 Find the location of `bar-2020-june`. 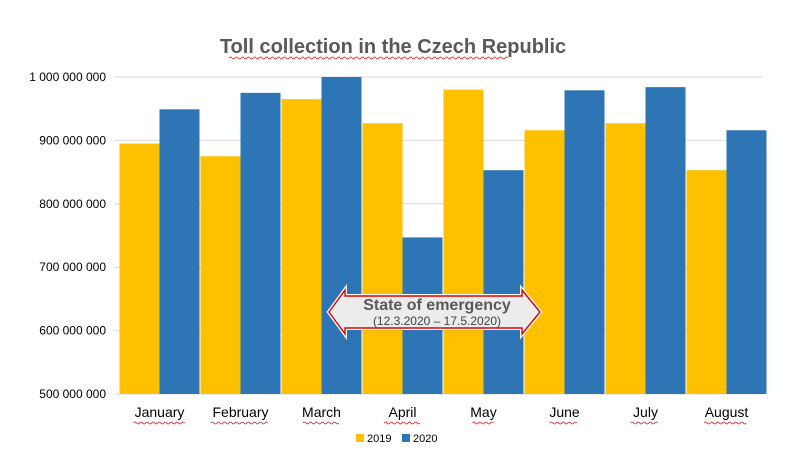

bar-2020-june is located at coordinates (584, 242).